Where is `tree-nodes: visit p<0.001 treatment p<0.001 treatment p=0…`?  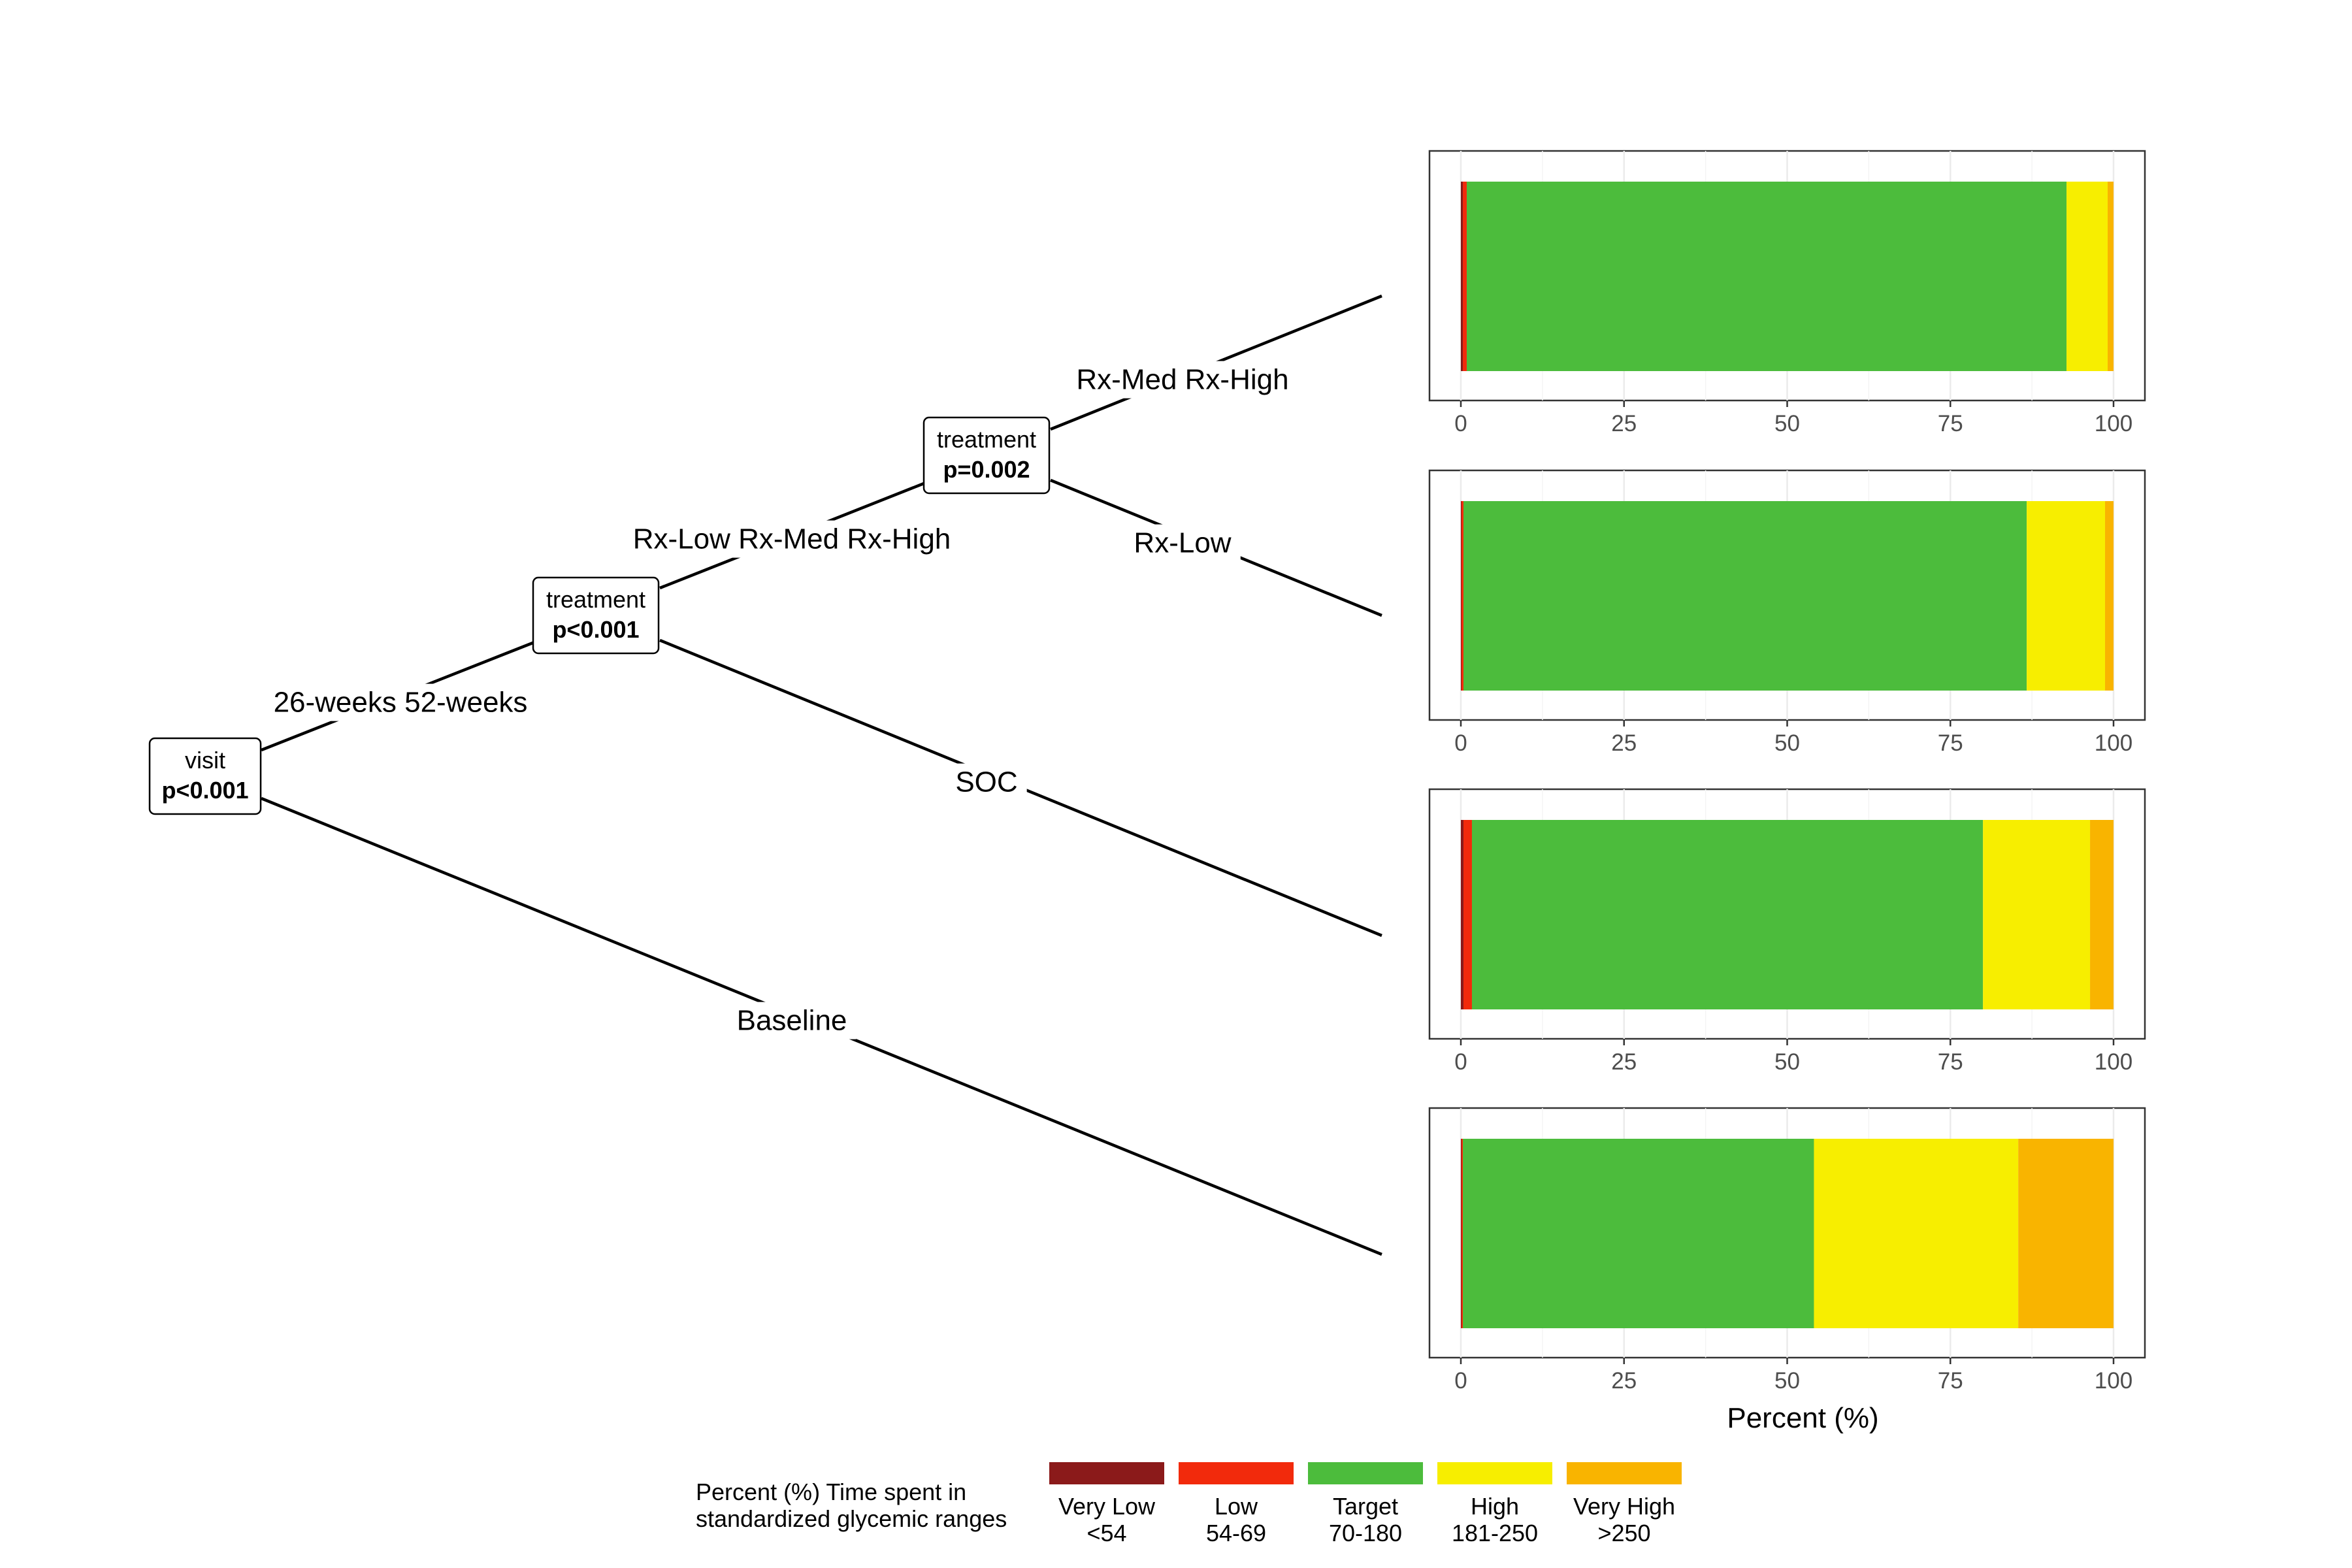 tree-nodes: visit p<0.001 treatment p<0.001 treatment p=0… is located at coordinates (599, 615).